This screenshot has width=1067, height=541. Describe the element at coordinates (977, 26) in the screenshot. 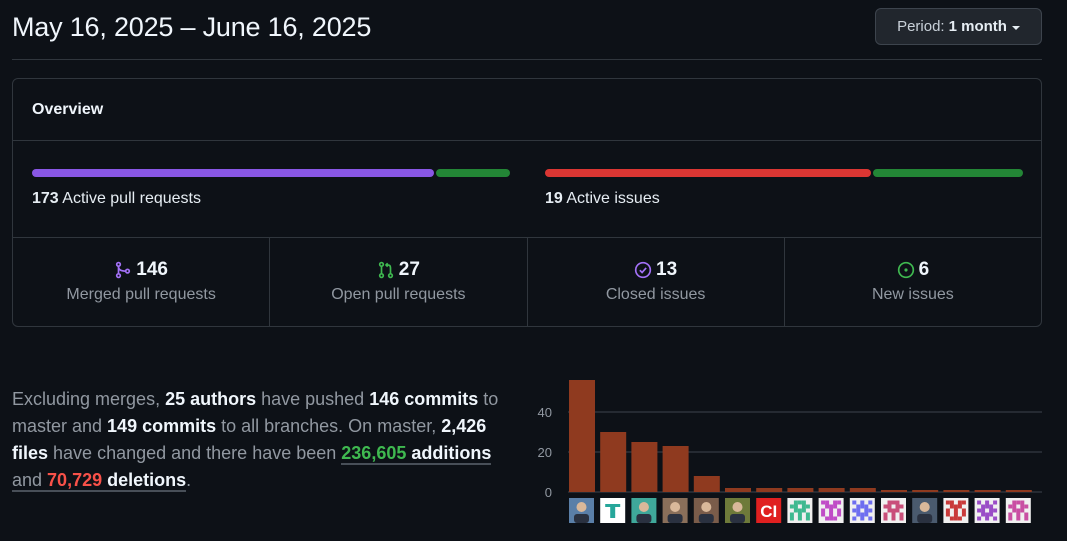

I see `period-value: 1 month` at that location.